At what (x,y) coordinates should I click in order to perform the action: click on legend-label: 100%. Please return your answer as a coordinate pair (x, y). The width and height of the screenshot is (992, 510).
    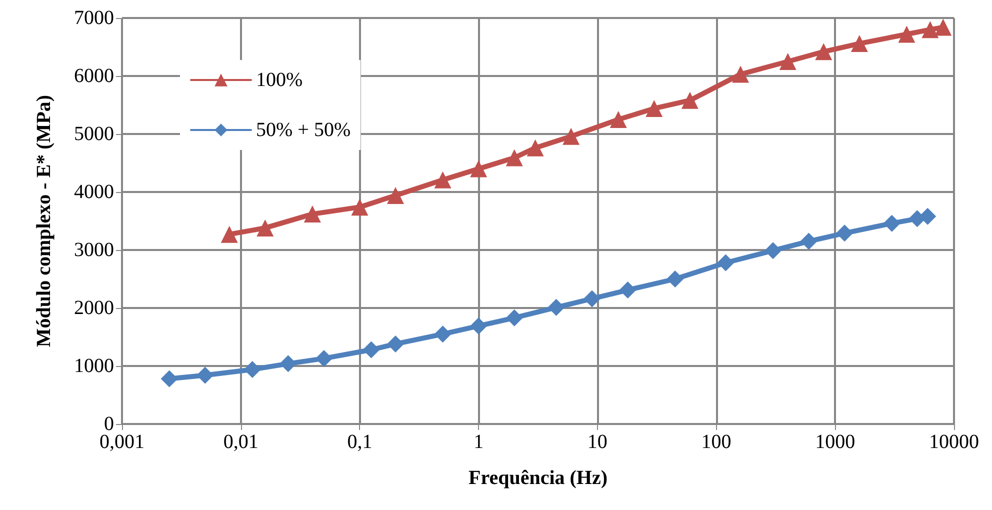
    Looking at the image, I should click on (279, 80).